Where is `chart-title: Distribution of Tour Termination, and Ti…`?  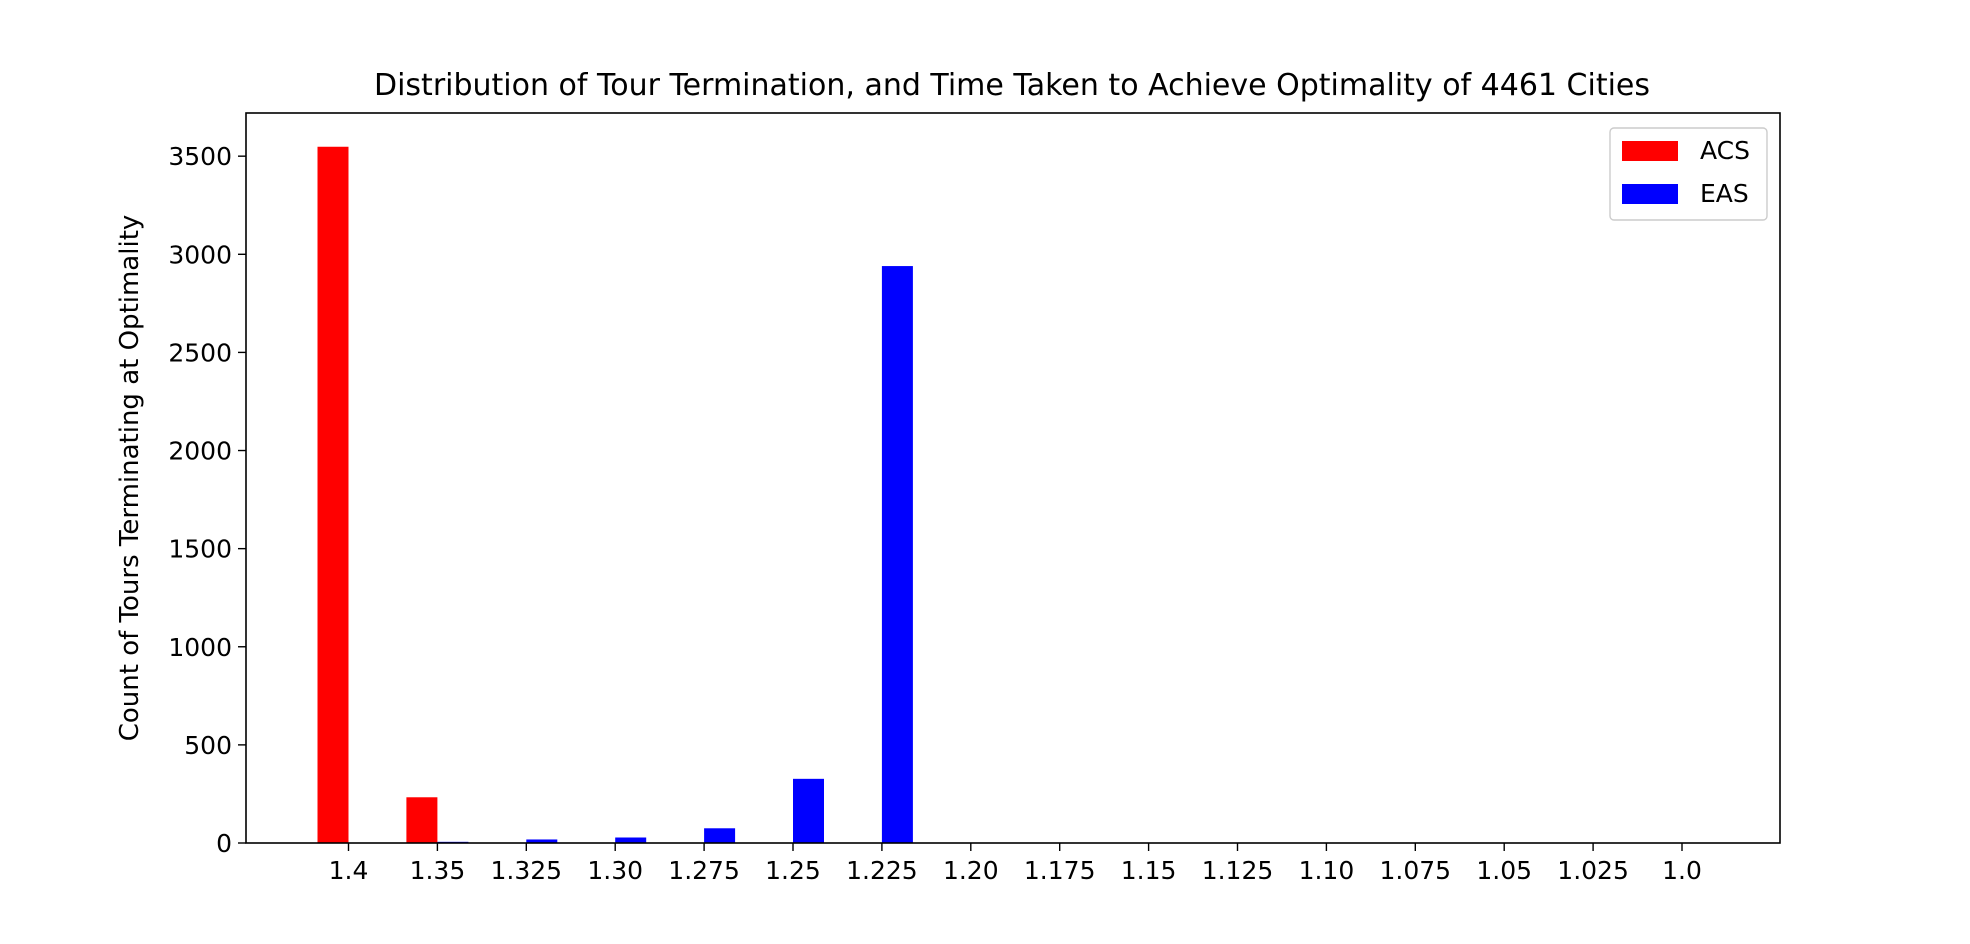
chart-title: Distribution of Tour Termination, and Ti… is located at coordinates (1012, 85).